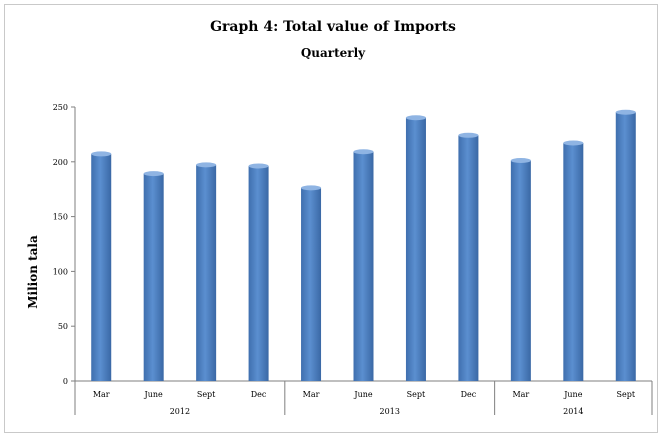 This screenshot has width=667, height=441. What do you see at coordinates (390, 411) in the screenshot?
I see `x-group-label: 2013` at bounding box center [390, 411].